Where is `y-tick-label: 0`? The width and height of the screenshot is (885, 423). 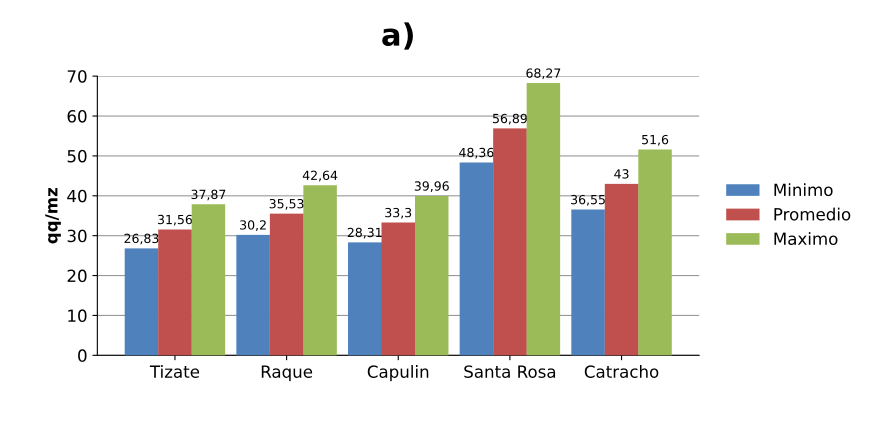 y-tick-label: 0 is located at coordinates (82, 355).